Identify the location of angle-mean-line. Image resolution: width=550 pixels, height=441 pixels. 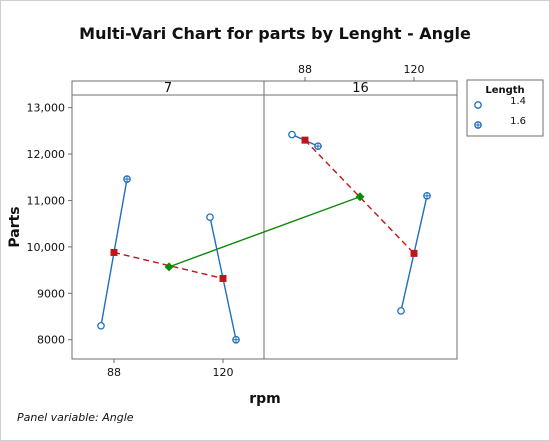
(264, 232).